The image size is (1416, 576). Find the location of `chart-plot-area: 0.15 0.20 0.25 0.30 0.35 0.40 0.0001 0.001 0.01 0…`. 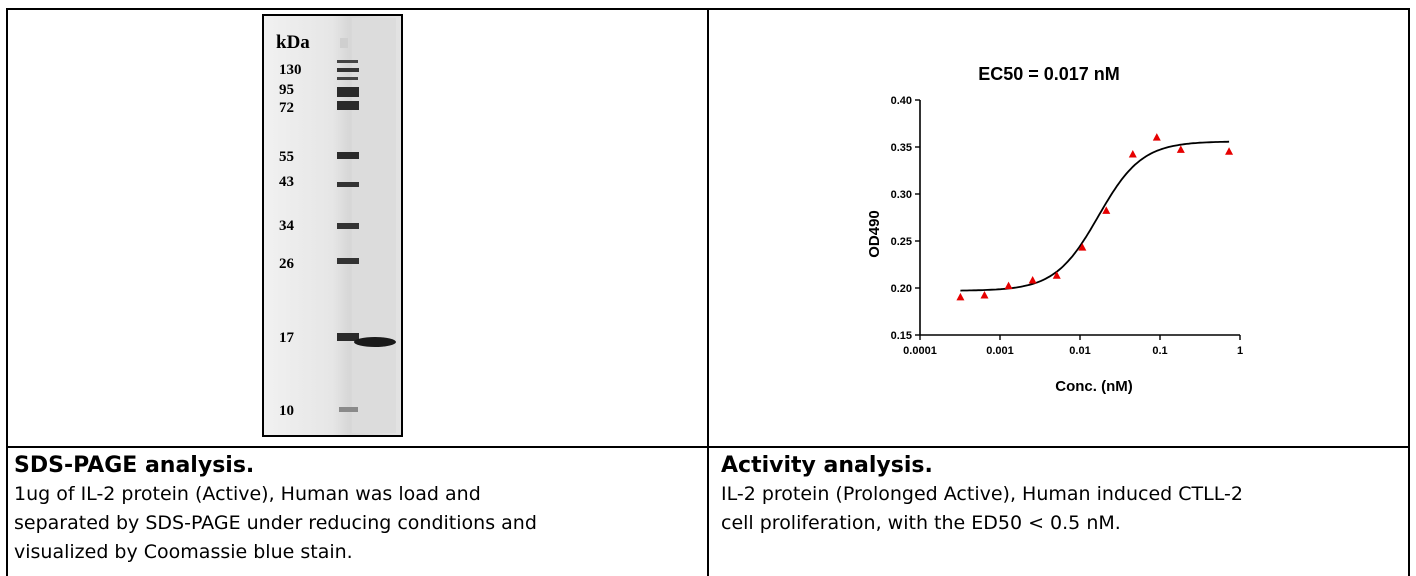

chart-plot-area: 0.15 0.20 0.25 0.30 0.35 0.40 0.0001 0.001 0.01 0… is located at coordinates (1067, 226).